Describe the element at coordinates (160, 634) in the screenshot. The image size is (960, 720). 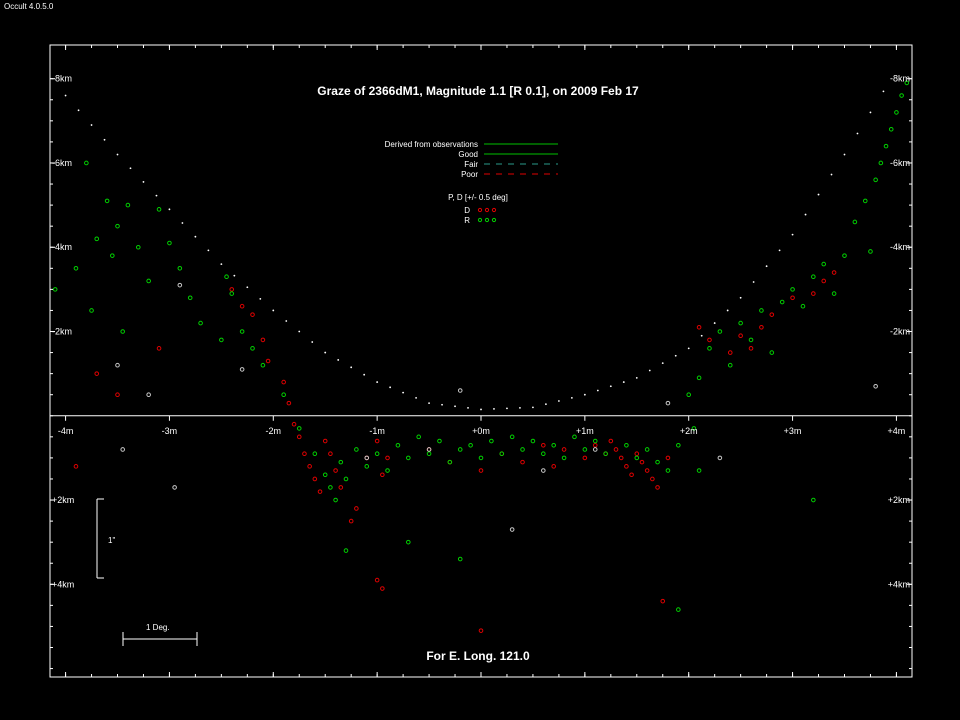
I see `degree-scale-bar: 1 Deg.` at that location.